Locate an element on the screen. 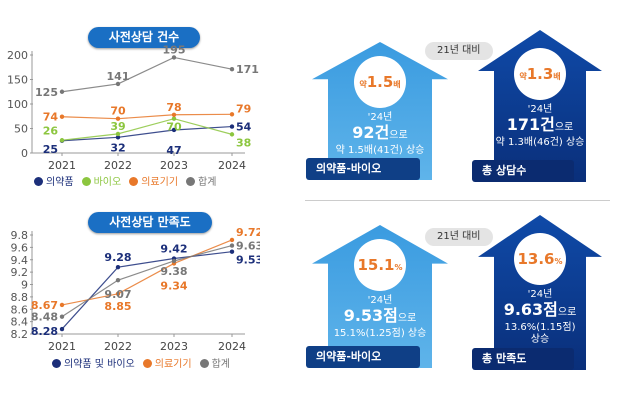  y-tick-label: 50 is located at coordinates (21, 129).